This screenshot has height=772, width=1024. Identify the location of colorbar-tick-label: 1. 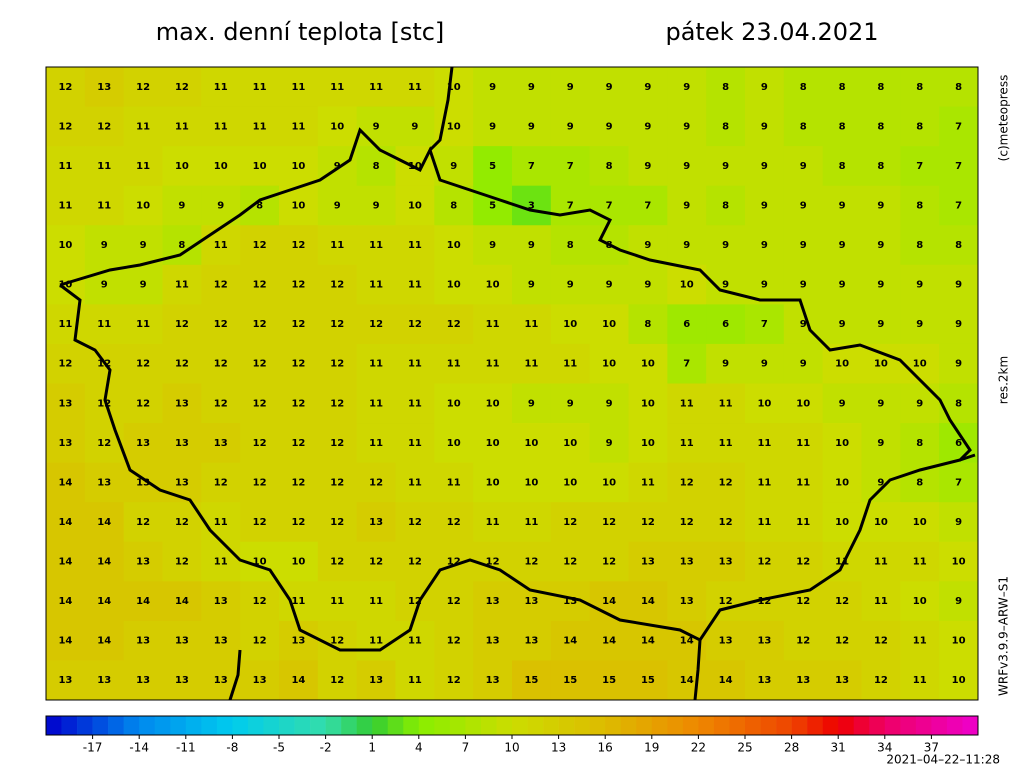
(372, 748).